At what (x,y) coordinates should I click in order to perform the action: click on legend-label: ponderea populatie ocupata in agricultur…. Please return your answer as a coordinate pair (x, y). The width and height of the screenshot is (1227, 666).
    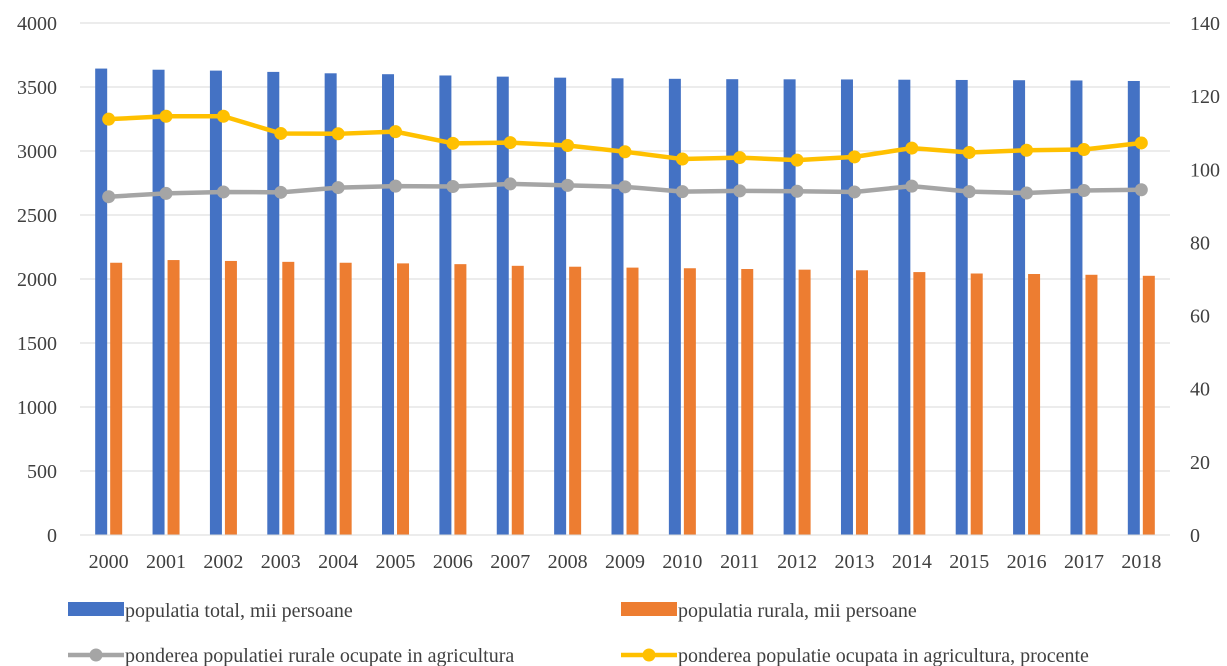
    Looking at the image, I should click on (883, 655).